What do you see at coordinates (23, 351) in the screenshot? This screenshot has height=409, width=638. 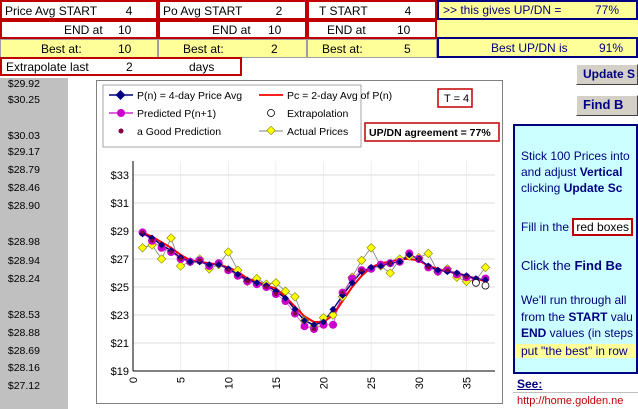 I see `price-cell: $28.69` at bounding box center [23, 351].